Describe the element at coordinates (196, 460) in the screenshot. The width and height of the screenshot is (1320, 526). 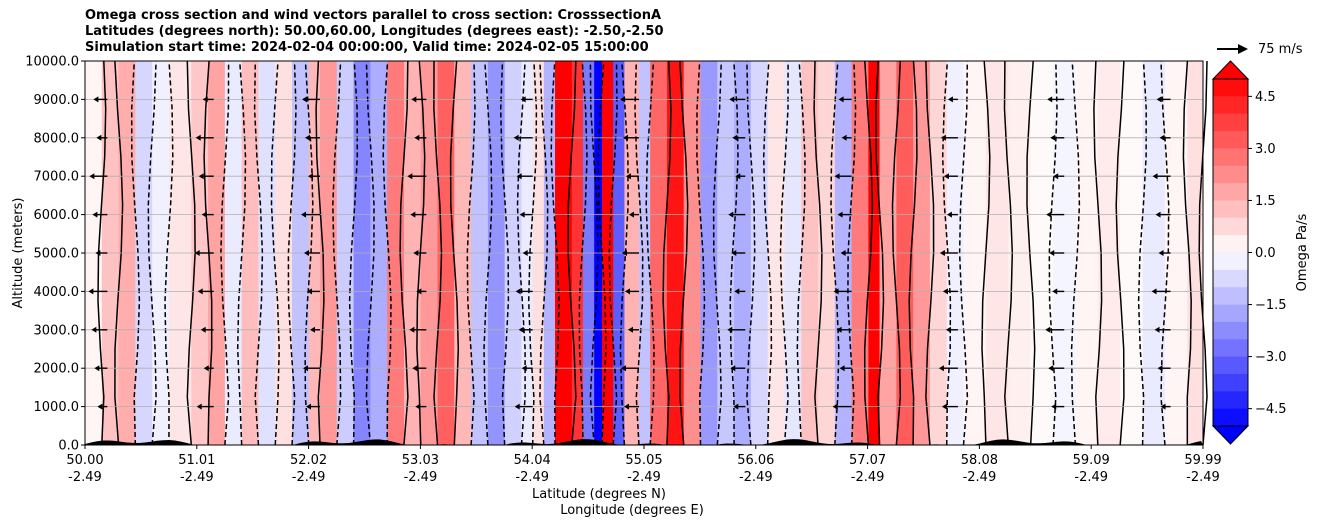
I see `x-tick-label-lat: 51.01` at that location.